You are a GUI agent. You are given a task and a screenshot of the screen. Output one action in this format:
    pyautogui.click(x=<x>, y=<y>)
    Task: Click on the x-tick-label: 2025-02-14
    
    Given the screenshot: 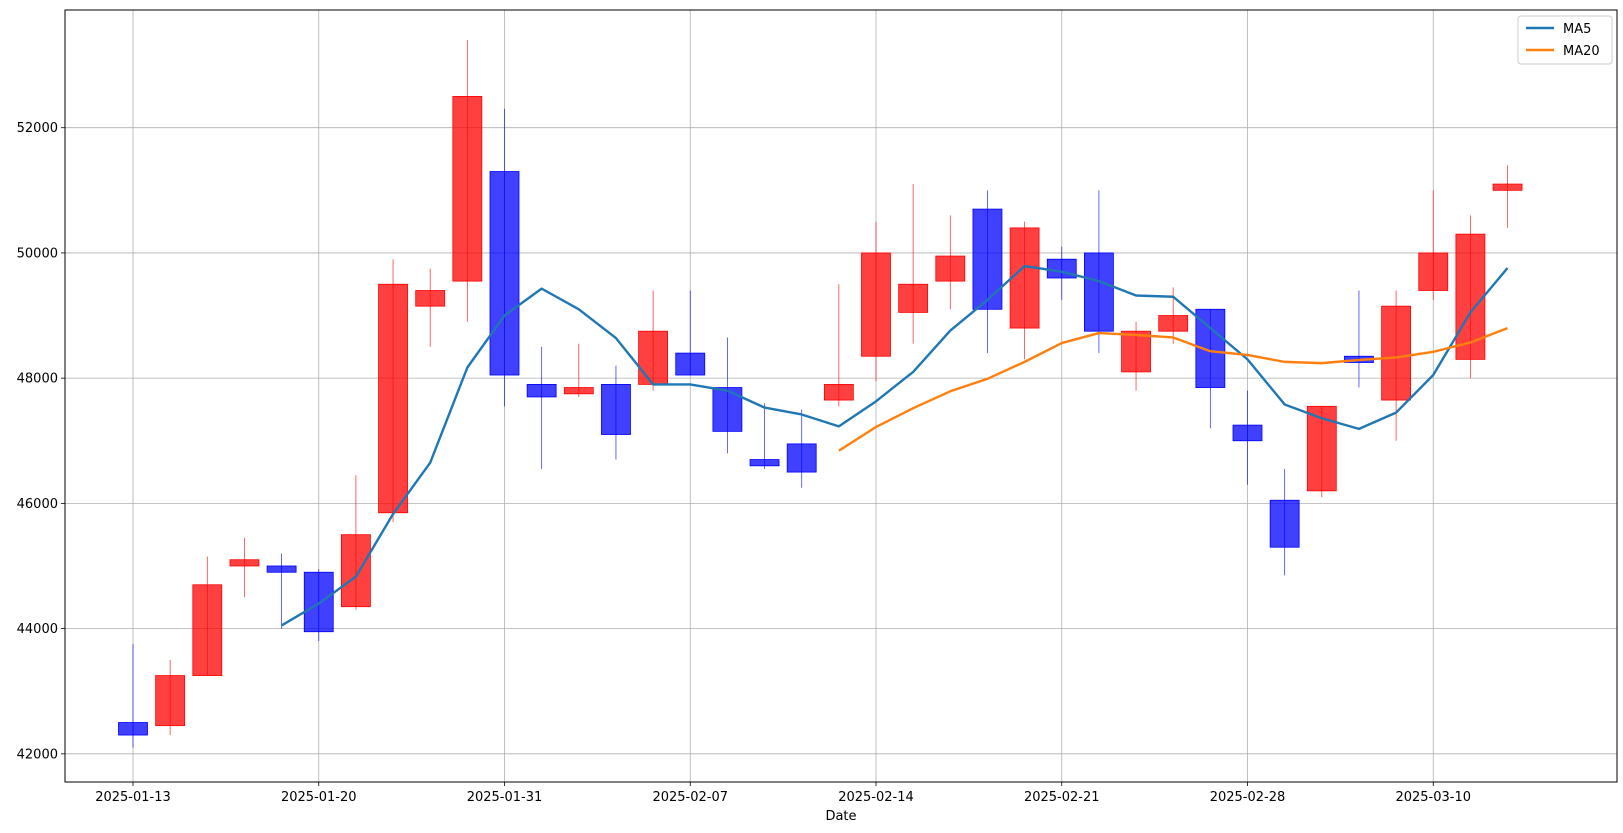 What is the action you would take?
    pyautogui.click(x=876, y=797)
    